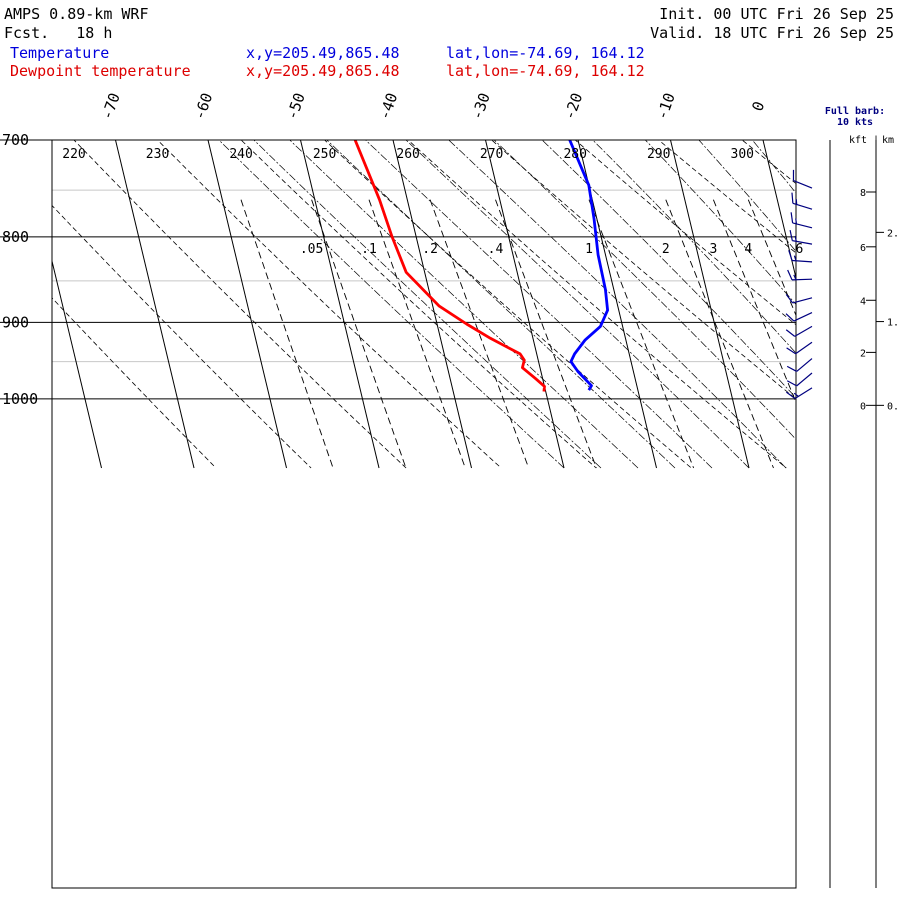 The height and width of the screenshot is (900, 900). Describe the element at coordinates (573, 106) in the screenshot. I see `temperature-tick-label: -20` at that location.